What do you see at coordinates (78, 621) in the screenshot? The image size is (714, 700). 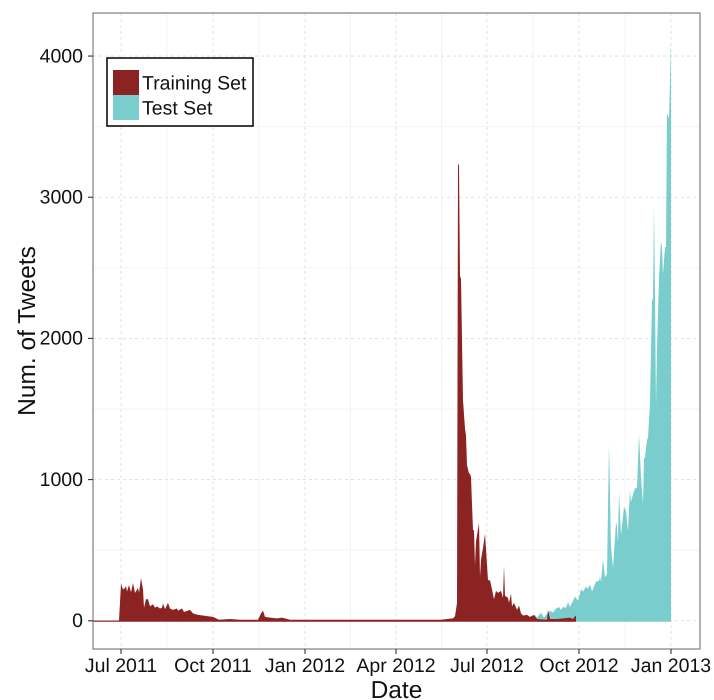 I see `y-tick-label: 0` at bounding box center [78, 621].